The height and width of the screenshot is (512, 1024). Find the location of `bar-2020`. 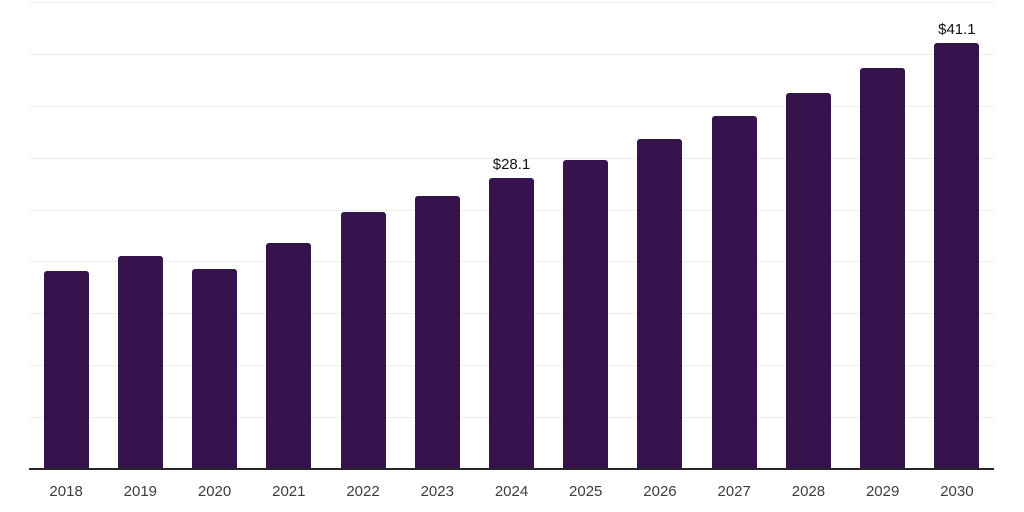

bar-2020 is located at coordinates (215, 369).